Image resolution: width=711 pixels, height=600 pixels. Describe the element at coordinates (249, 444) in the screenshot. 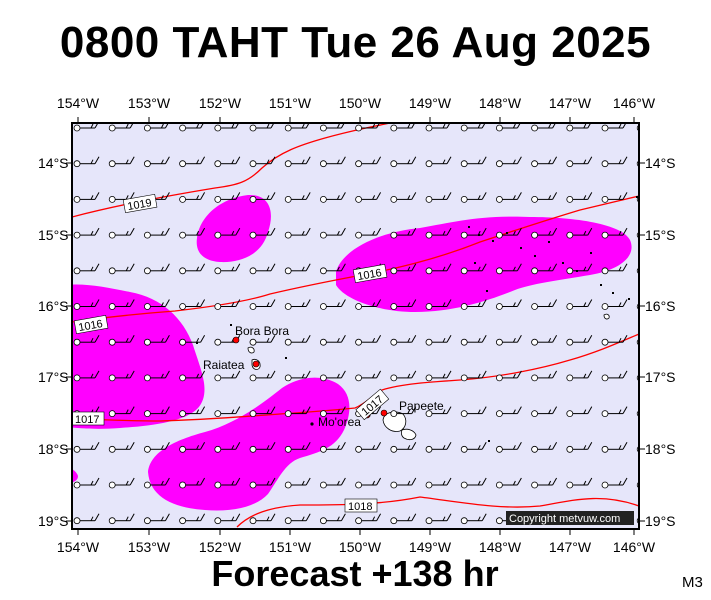

I see `precip-area-south` at that location.